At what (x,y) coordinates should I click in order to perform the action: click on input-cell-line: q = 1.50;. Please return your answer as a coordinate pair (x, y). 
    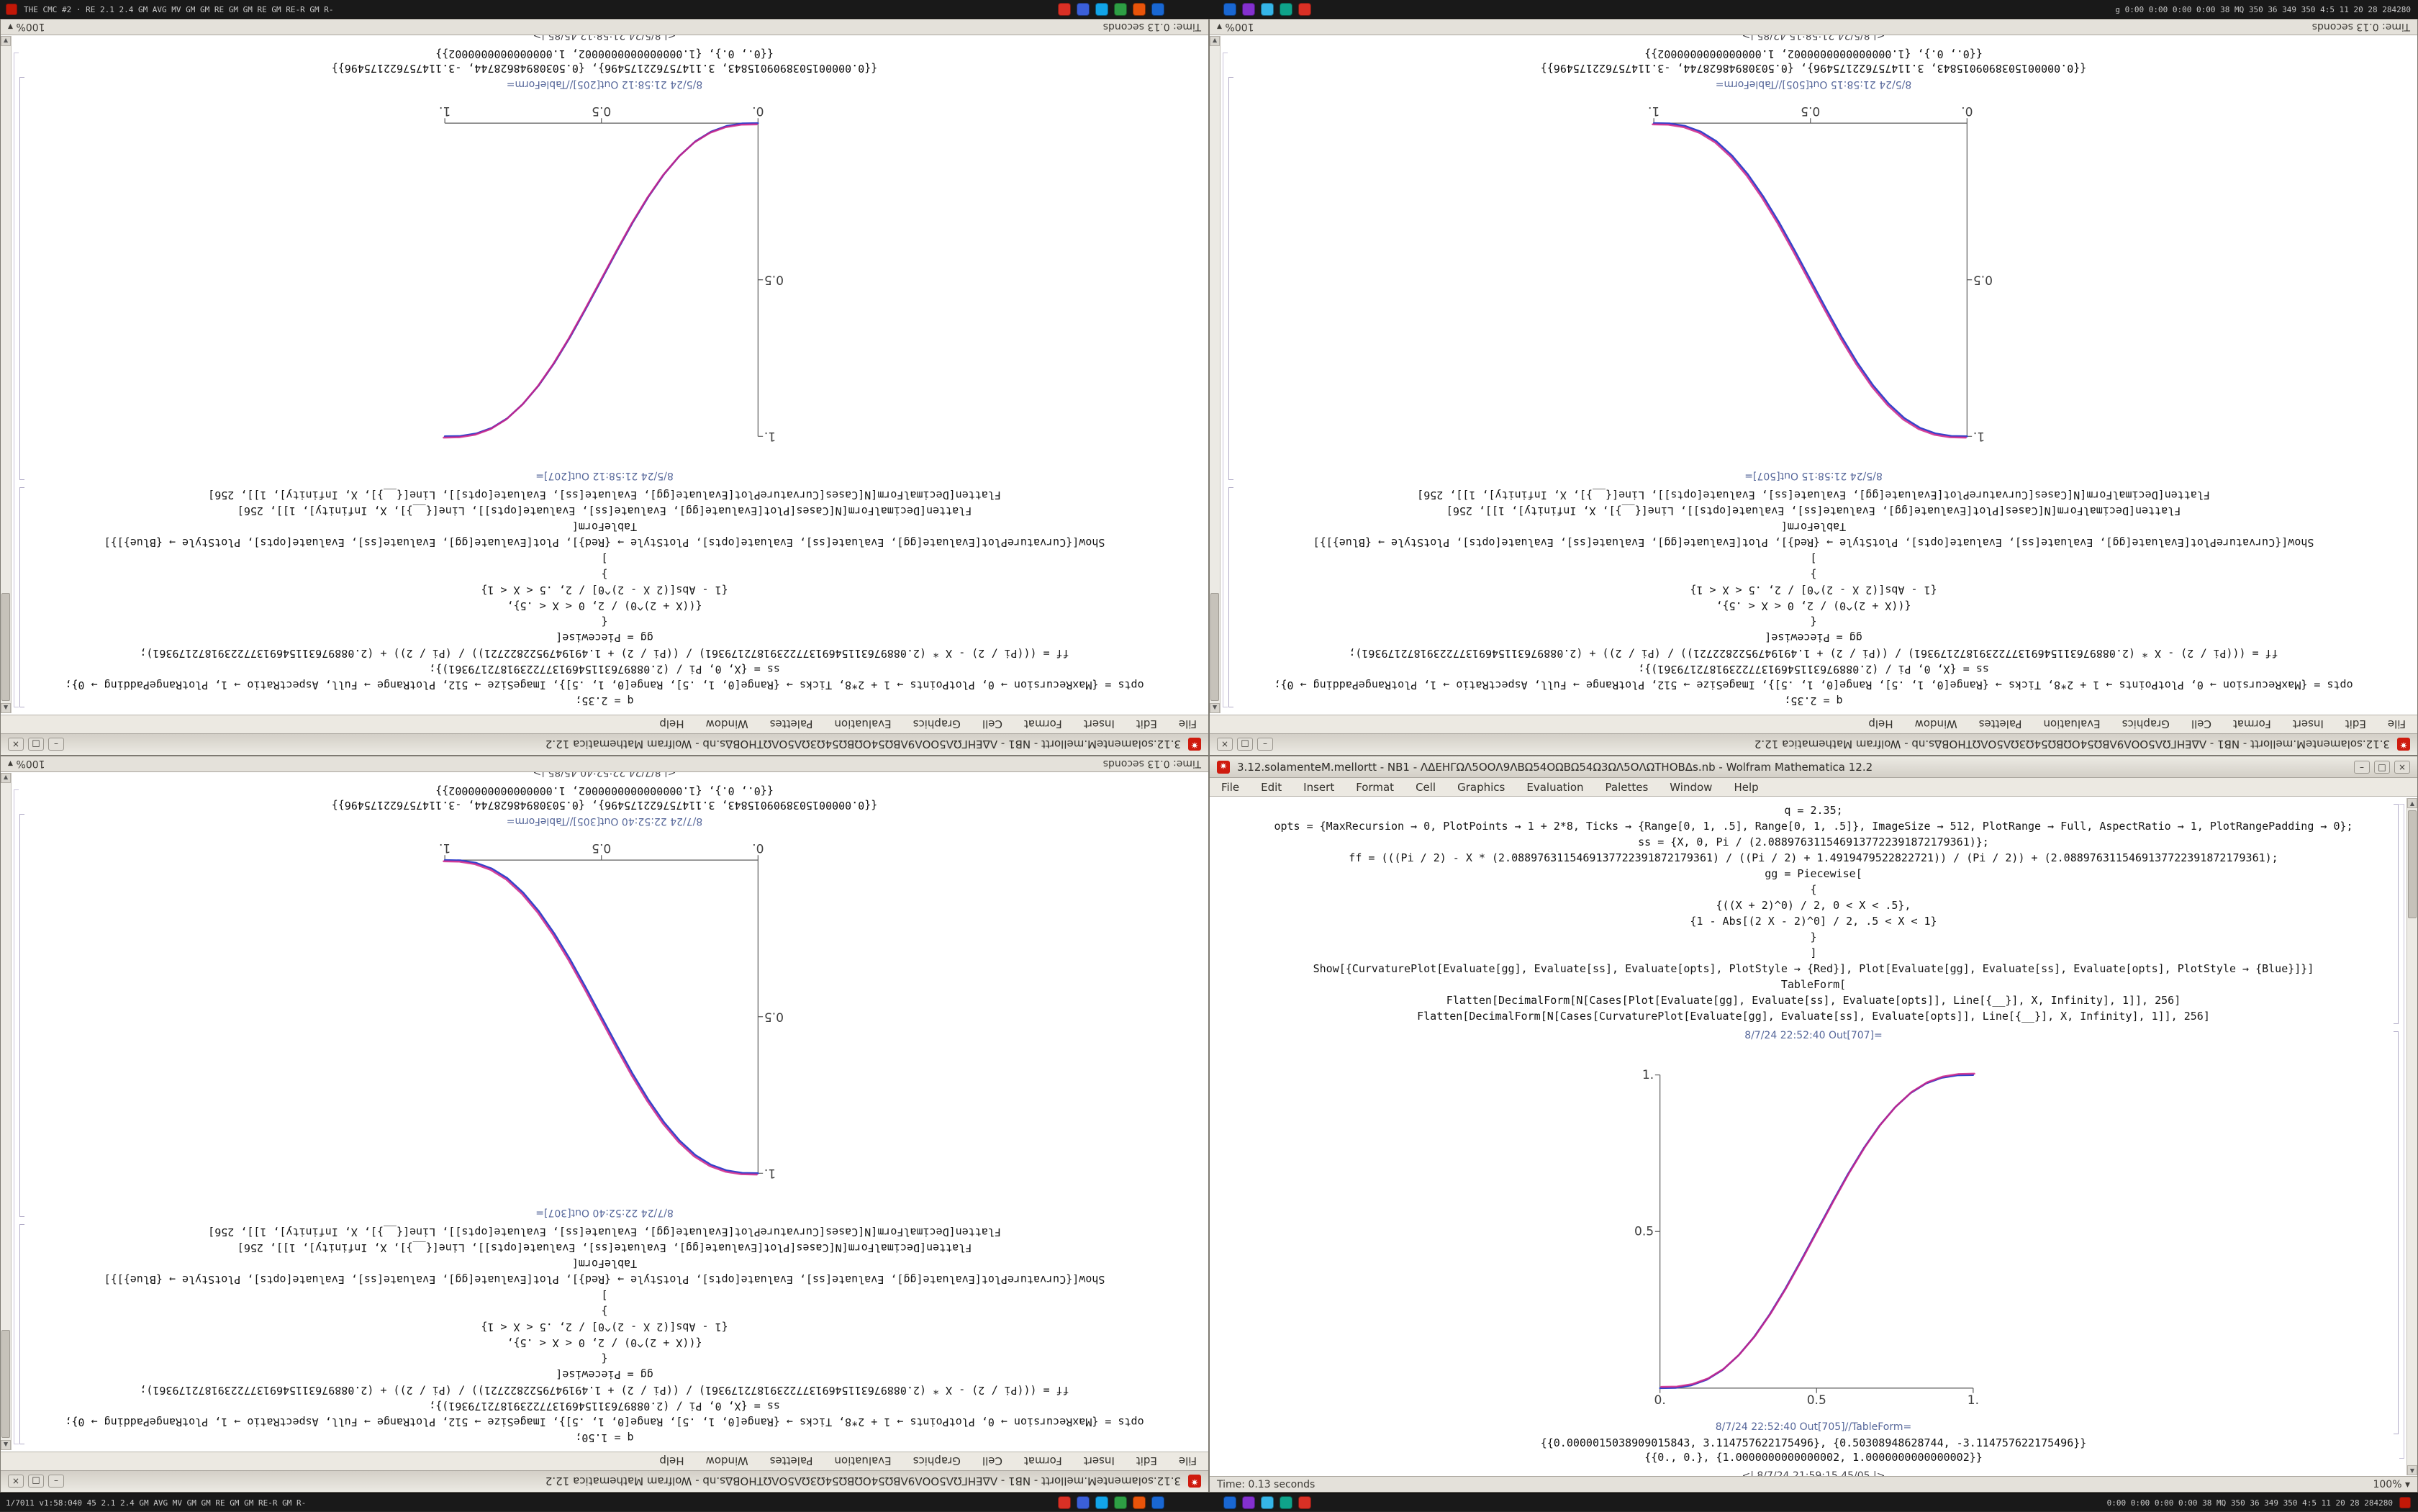
    Looking at the image, I should click on (604, 1438).